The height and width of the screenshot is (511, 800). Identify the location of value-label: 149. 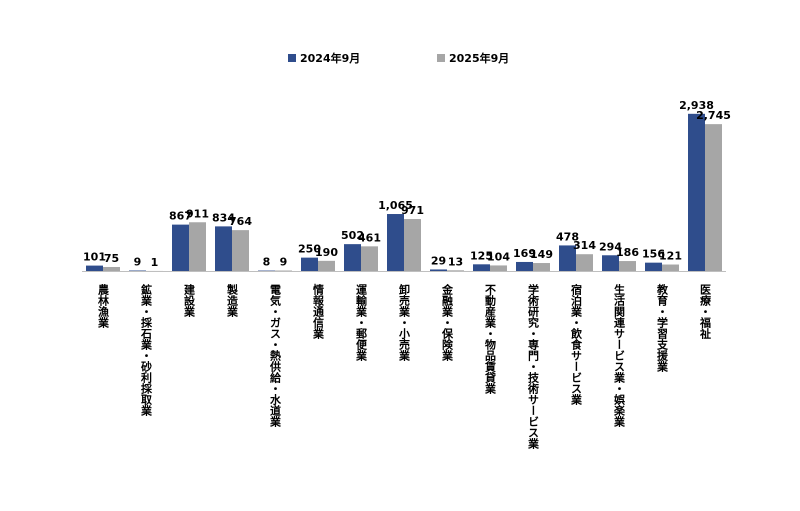
(541, 254).